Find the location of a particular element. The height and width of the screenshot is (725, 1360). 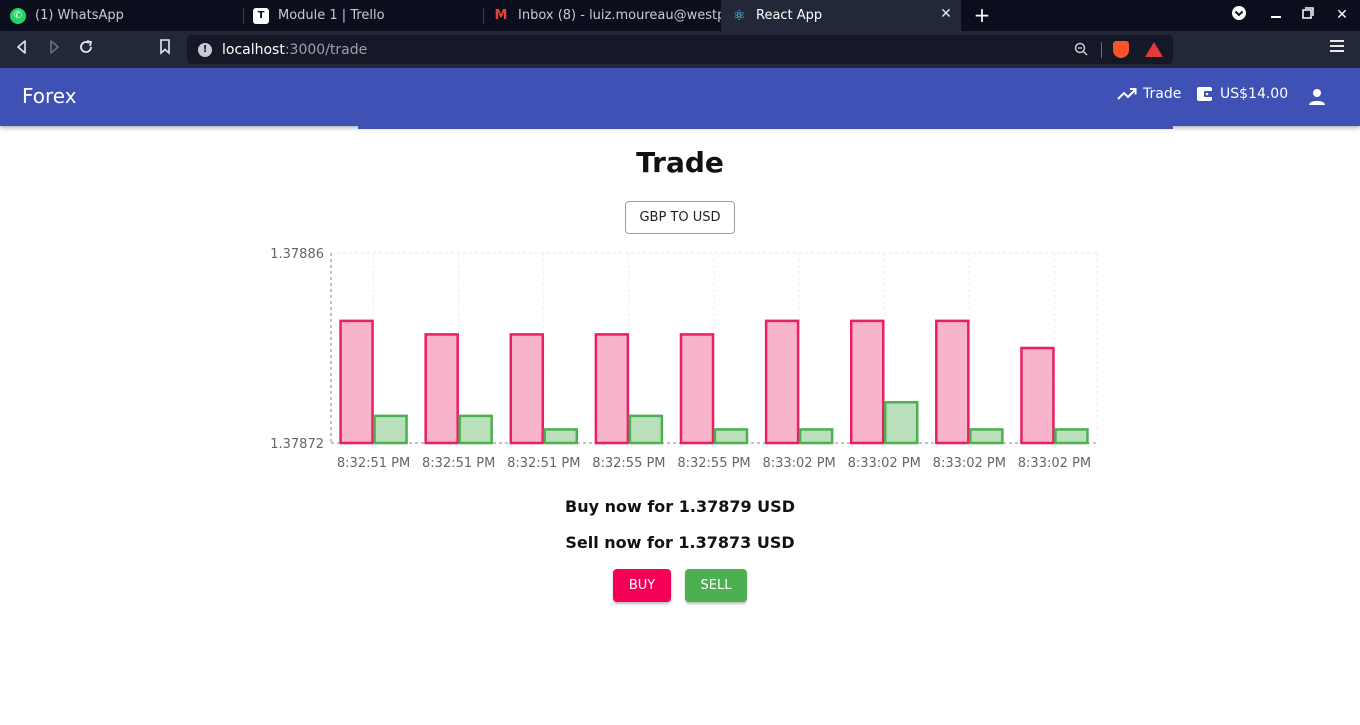

restore-icon is located at coordinates (1308, 15).